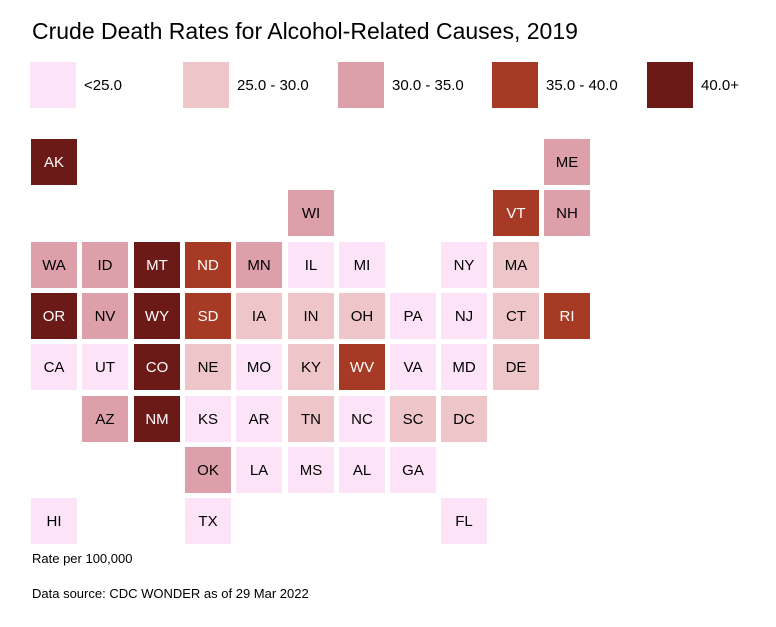 This screenshot has width=776, height=627. I want to click on state-tile-ga: GA, so click(413, 470).